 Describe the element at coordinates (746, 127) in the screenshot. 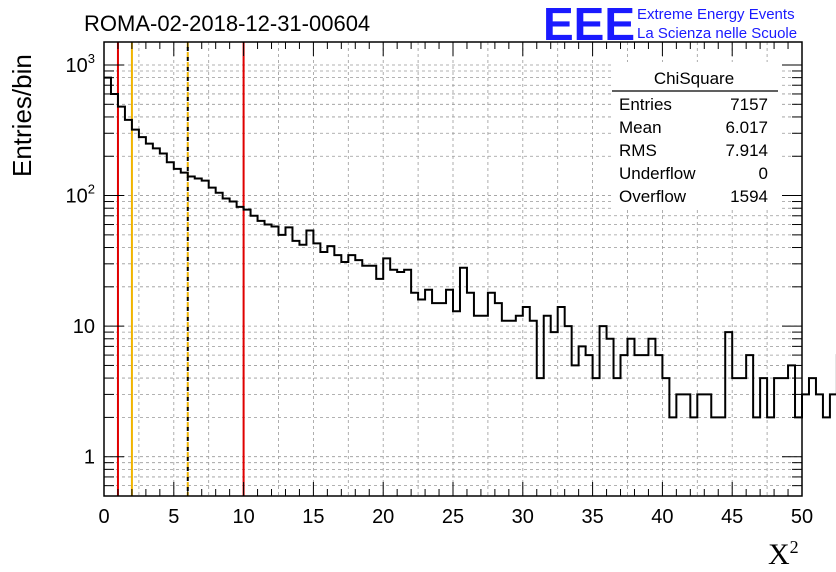

I see `stats-mean-value: 6.017` at that location.